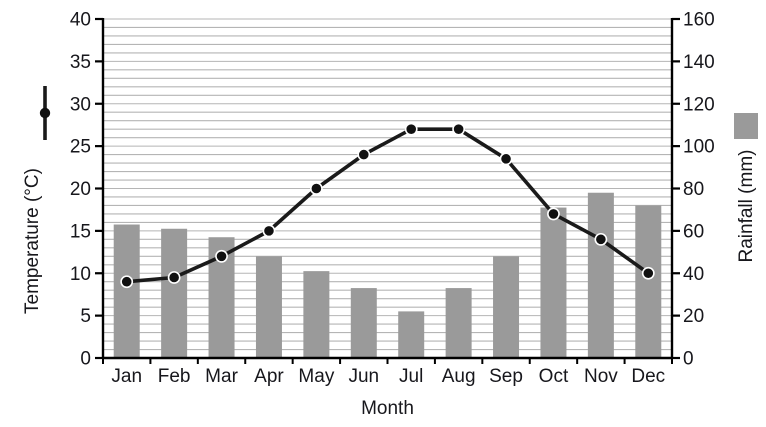 The width and height of the screenshot is (766, 427). I want to click on month-label: Oct, so click(554, 376).